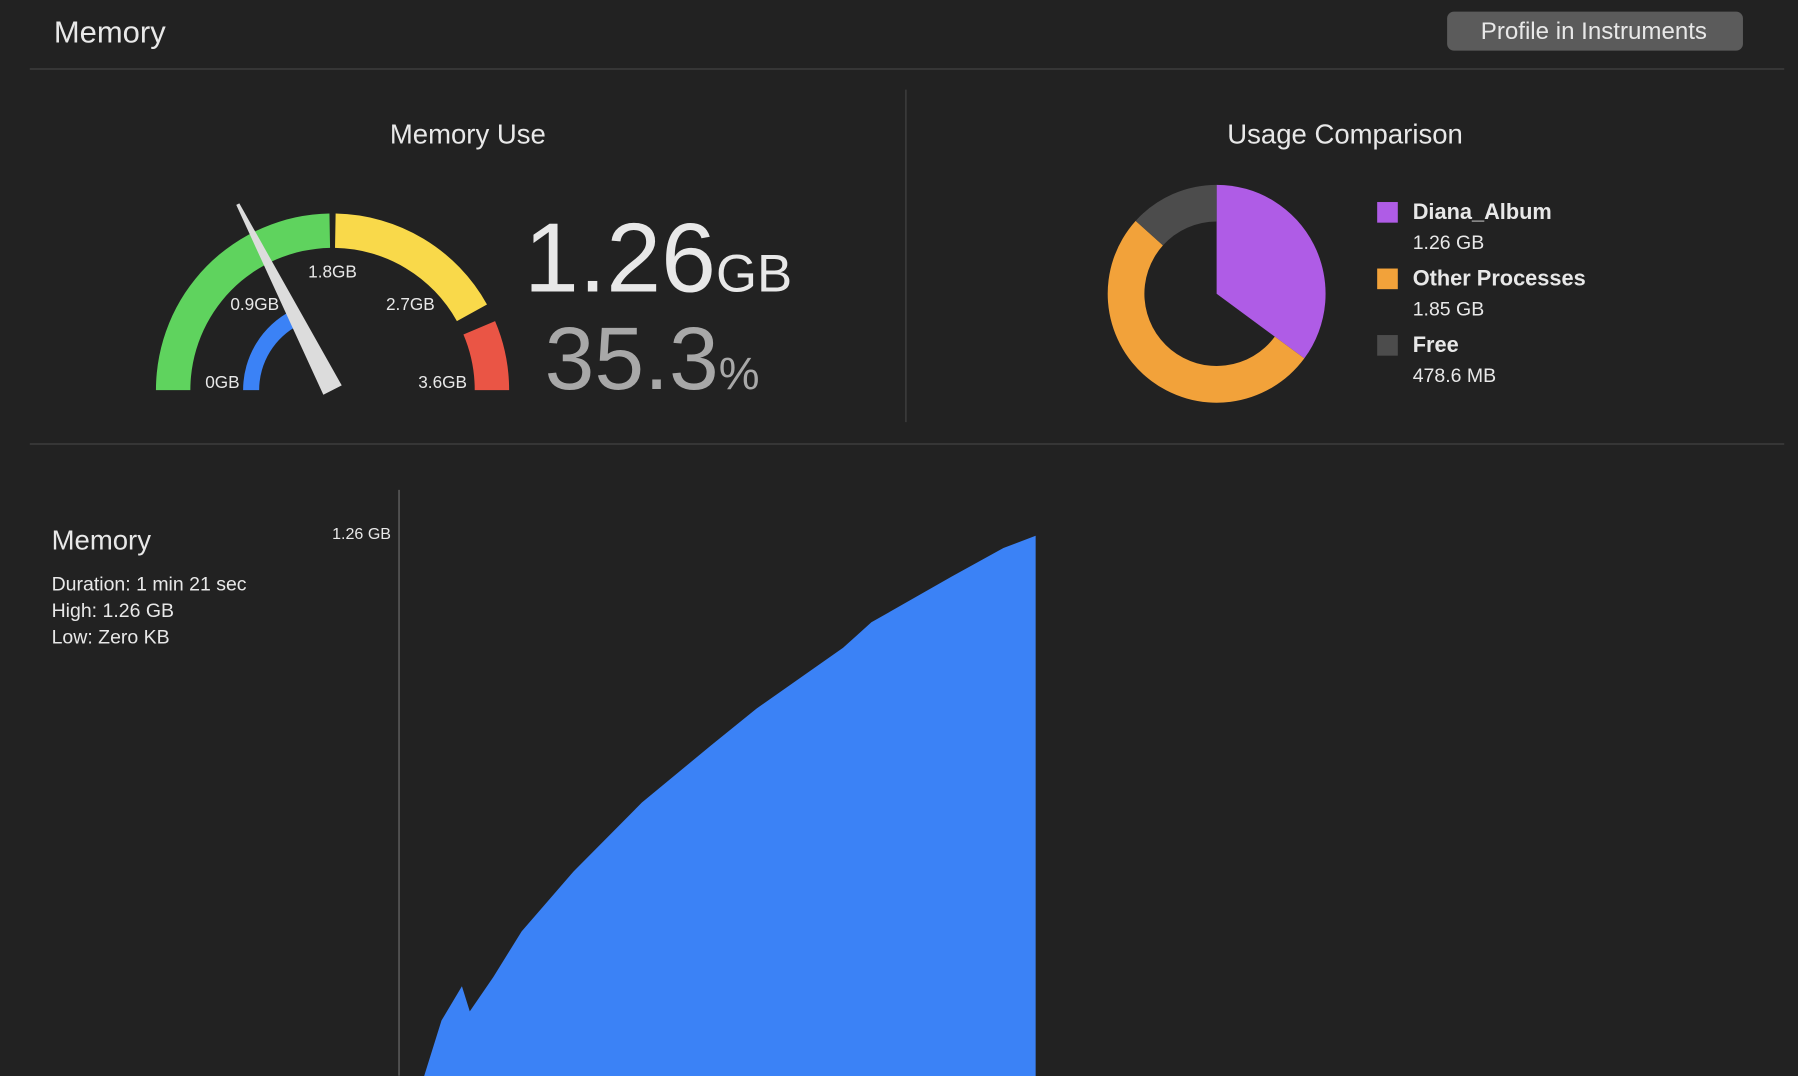 This screenshot has width=1798, height=1076. Describe the element at coordinates (1345, 134) in the screenshot. I see `panel-title: Usage Comparison` at that location.